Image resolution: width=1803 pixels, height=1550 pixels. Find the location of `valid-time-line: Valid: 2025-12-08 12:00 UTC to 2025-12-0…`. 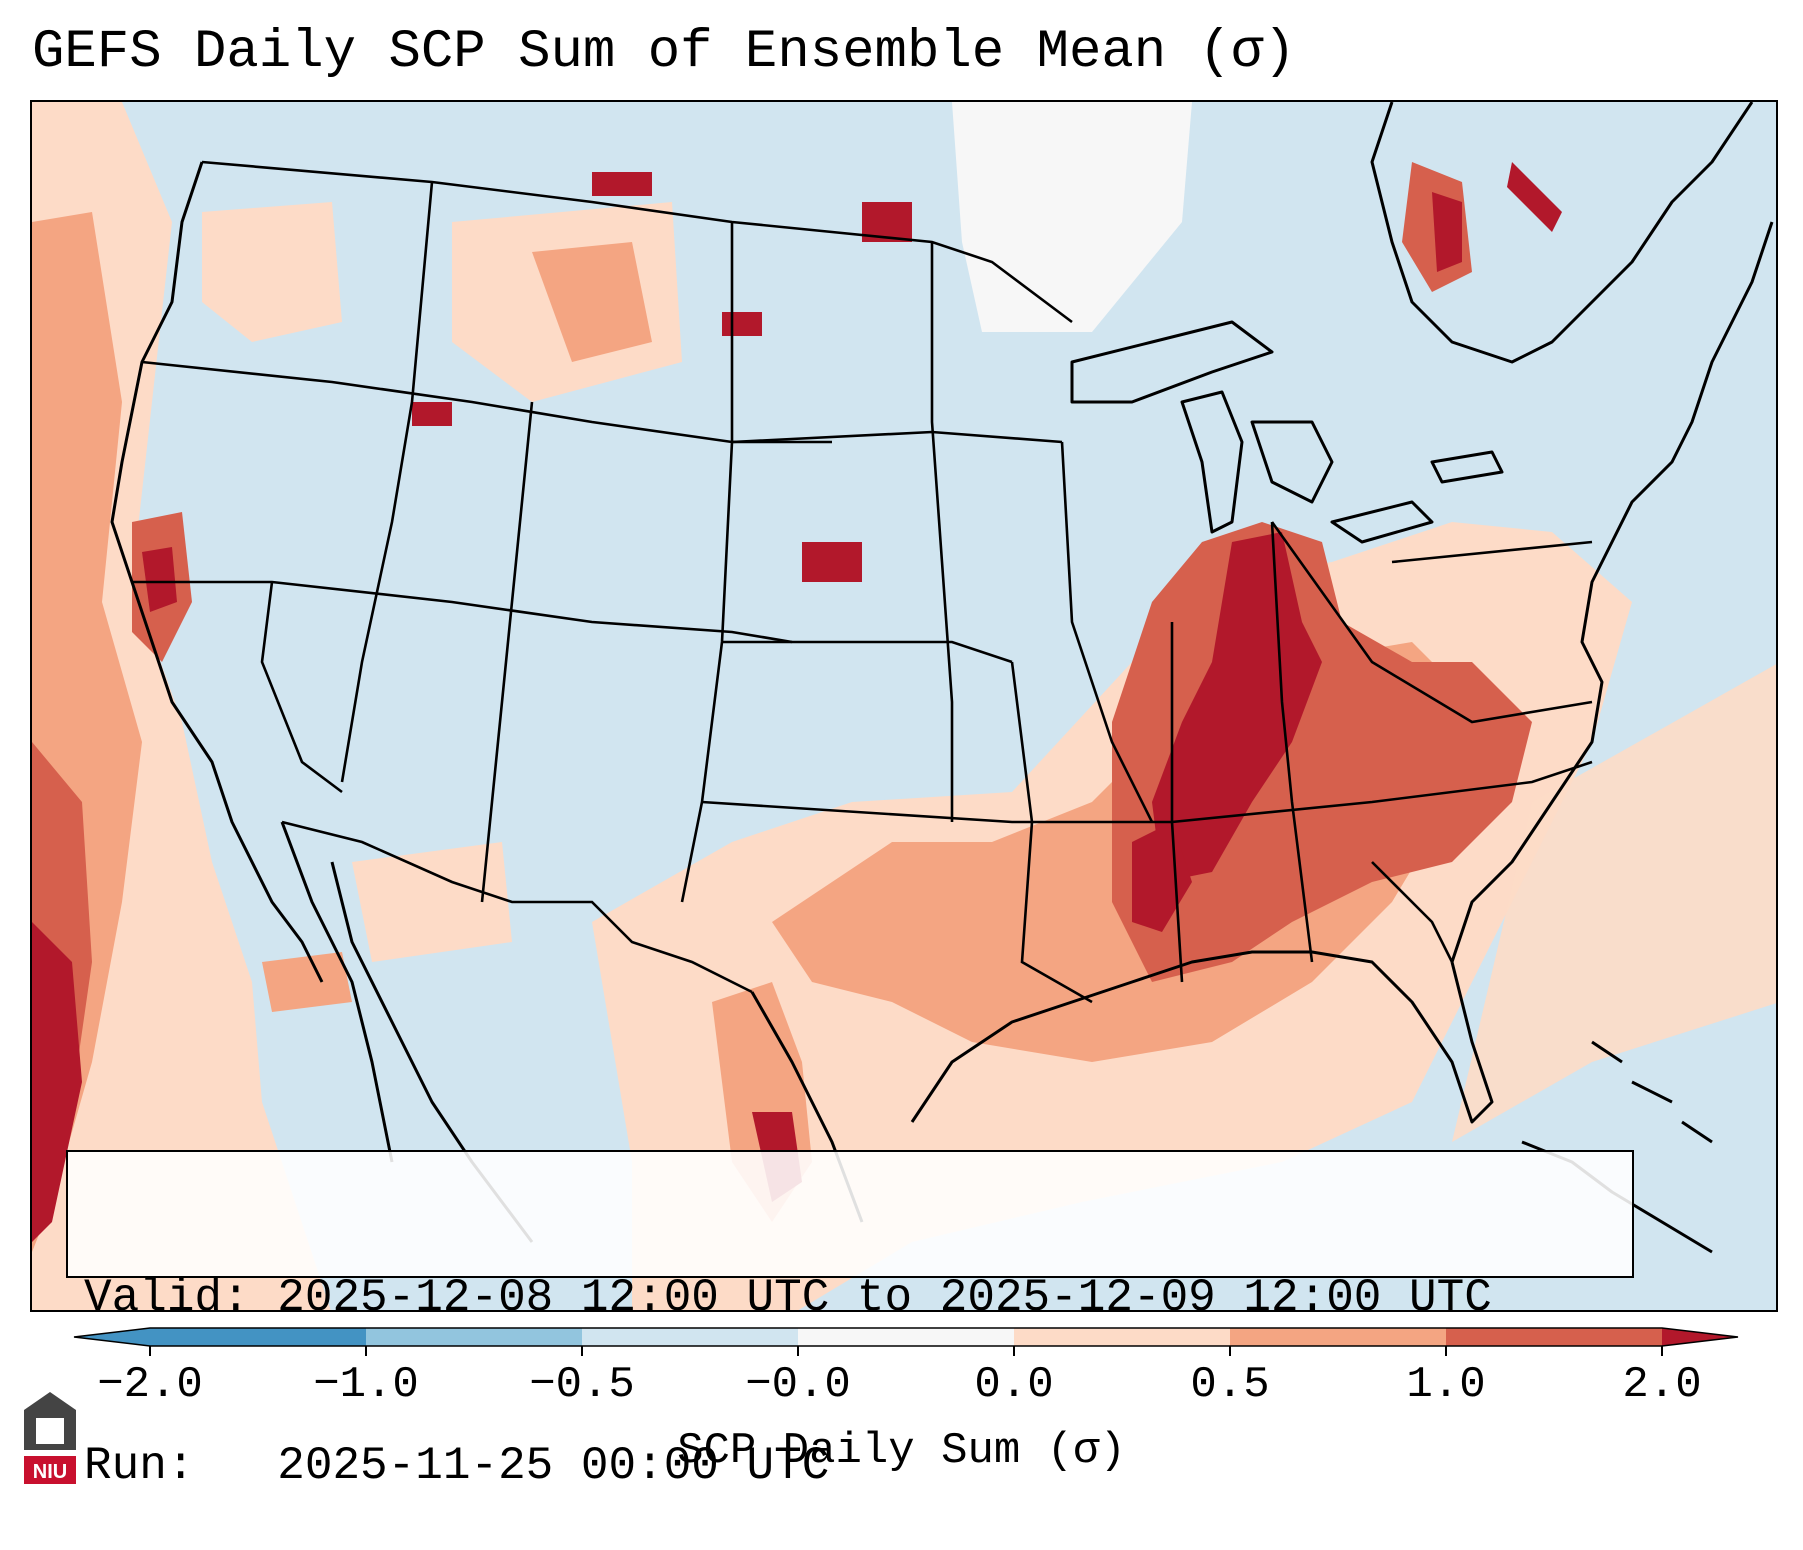

valid-time-line: Valid: 2025-12-08 12:00 UTC to 2025-12-0… is located at coordinates (788, 1298).